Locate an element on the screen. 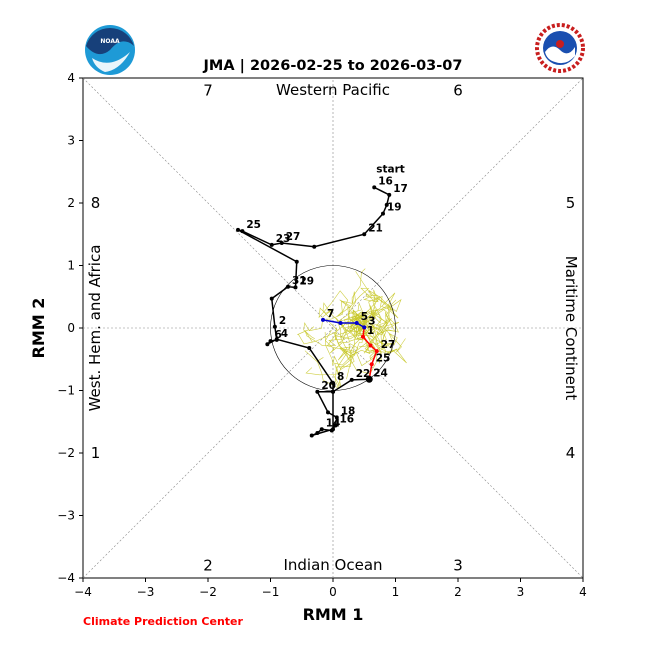  phase-number: 5 is located at coordinates (571, 203).